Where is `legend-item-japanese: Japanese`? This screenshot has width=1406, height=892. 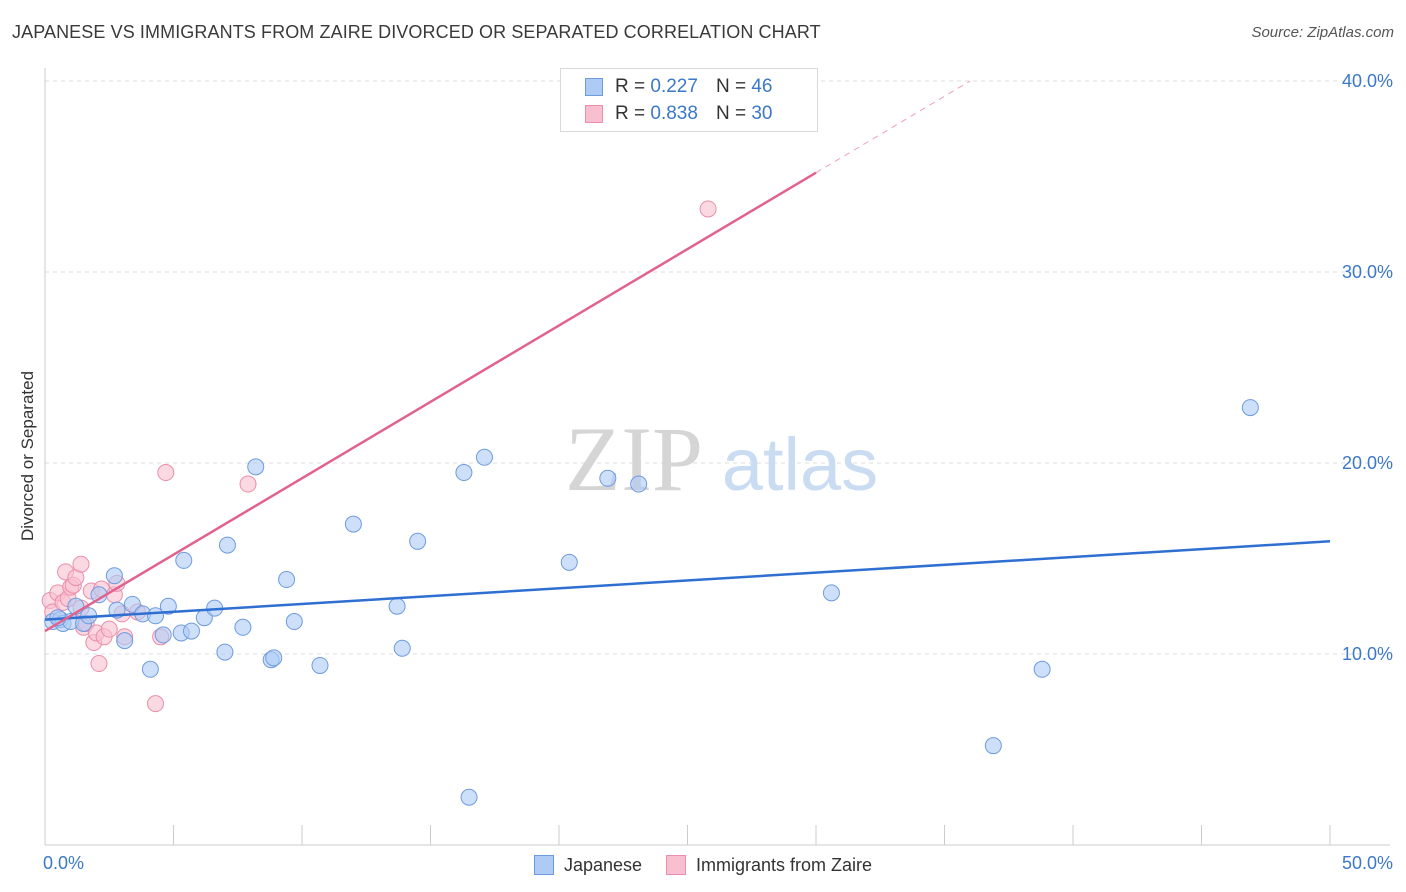
legend-item-japanese: Japanese is located at coordinates (588, 865).